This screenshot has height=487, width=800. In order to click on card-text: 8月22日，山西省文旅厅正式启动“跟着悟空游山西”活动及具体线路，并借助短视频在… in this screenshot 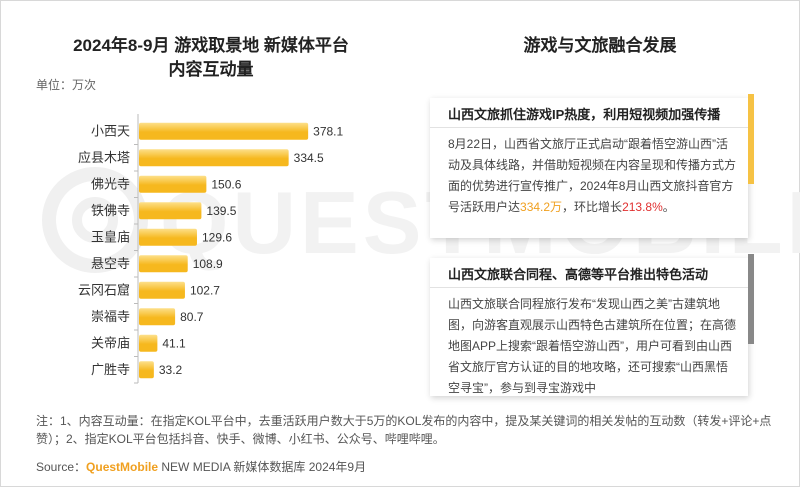, I will do `click(592, 175)`.